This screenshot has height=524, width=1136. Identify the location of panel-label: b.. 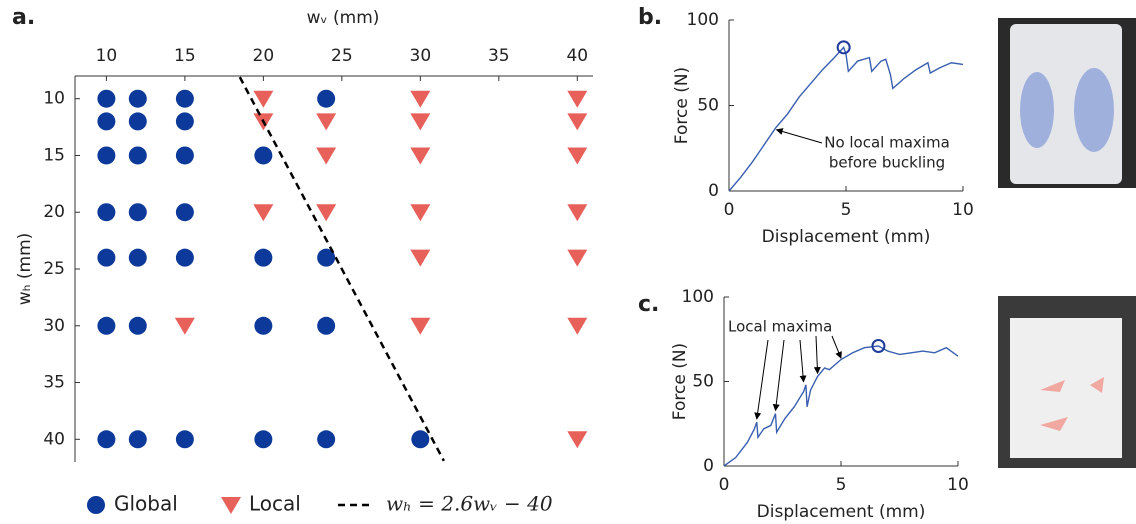
(650, 17).